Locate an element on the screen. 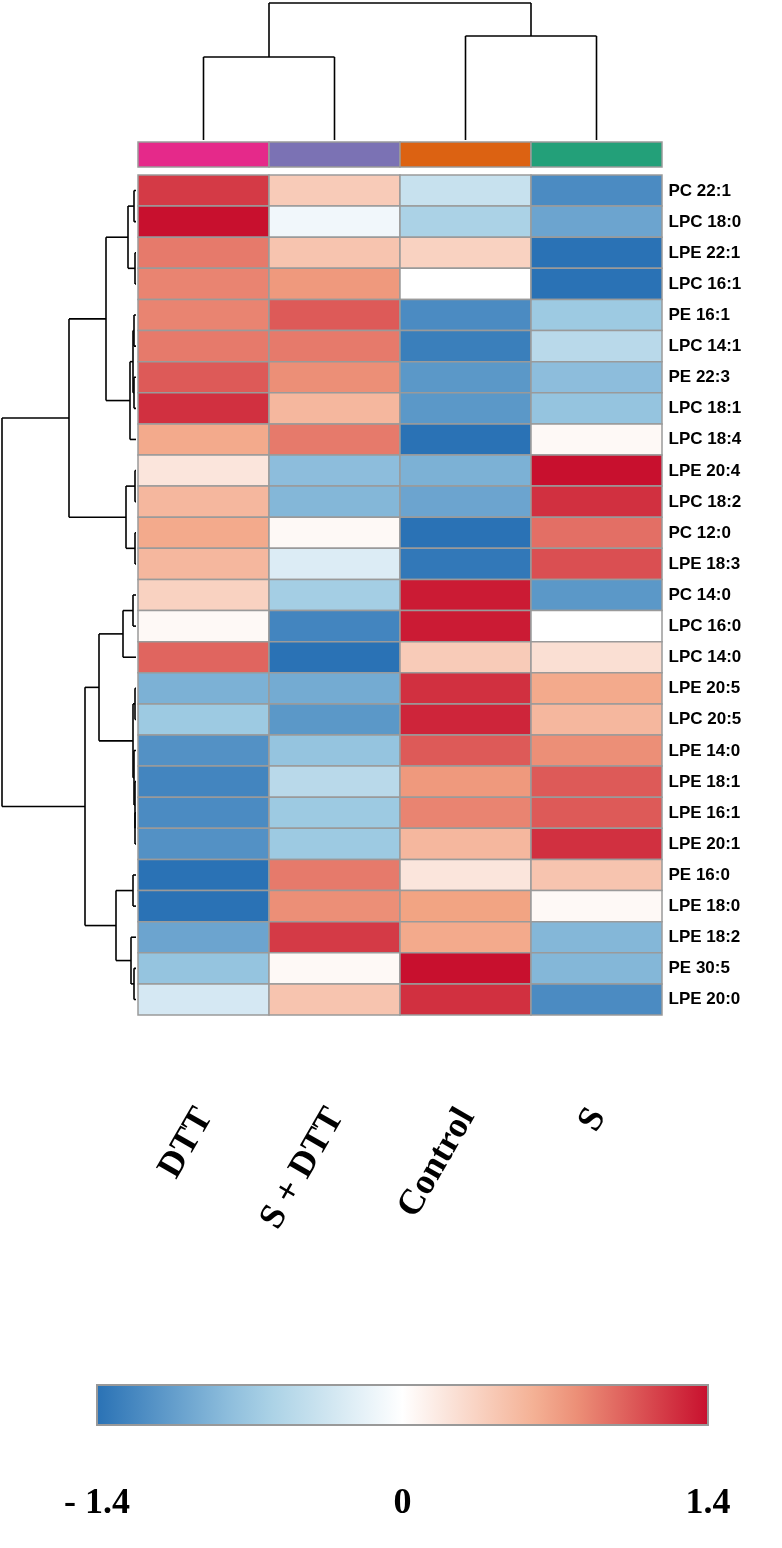  y-tick-label: PE 22:3 is located at coordinates (699, 377).